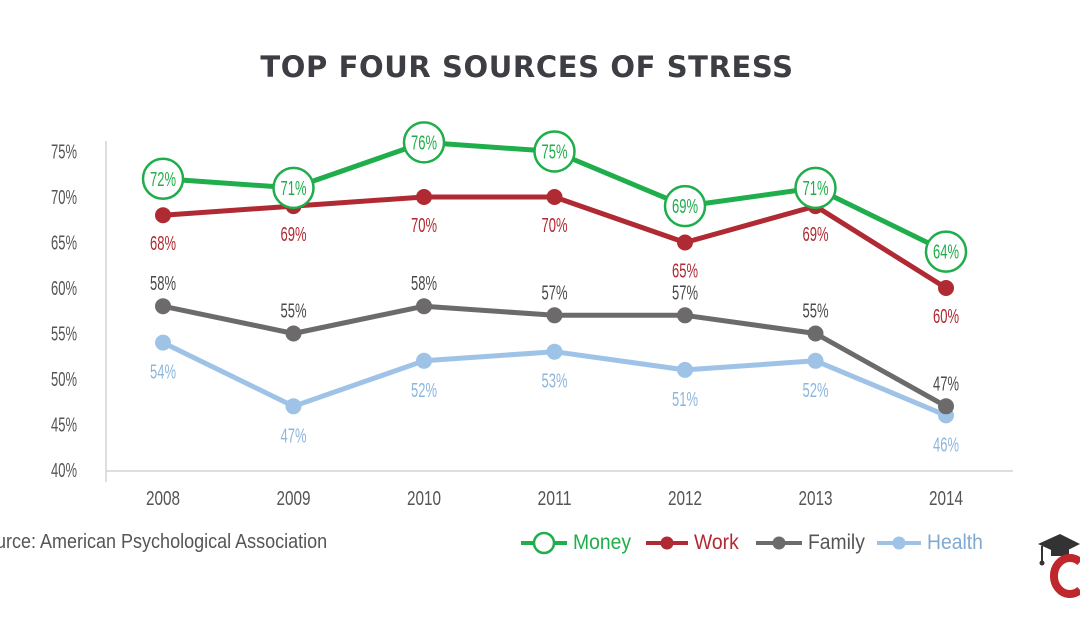 The image size is (1080, 628). I want to click on legend-label-family: Family, so click(836, 542).